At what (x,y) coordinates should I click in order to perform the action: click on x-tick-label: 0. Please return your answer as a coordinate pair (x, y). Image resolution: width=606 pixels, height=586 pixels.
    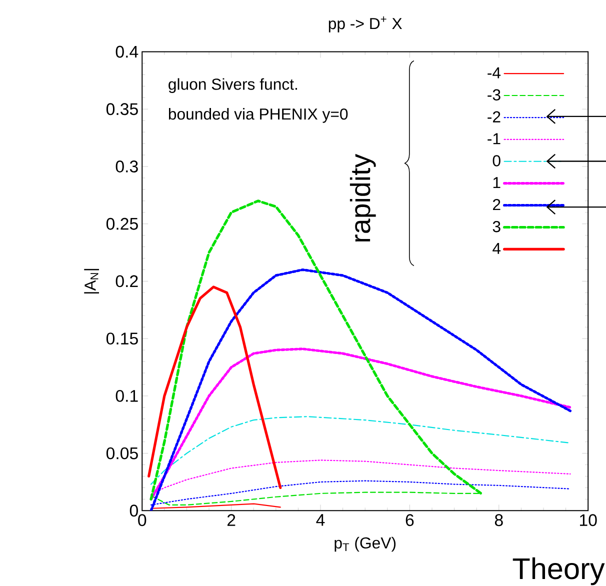
    Looking at the image, I should click on (142, 520).